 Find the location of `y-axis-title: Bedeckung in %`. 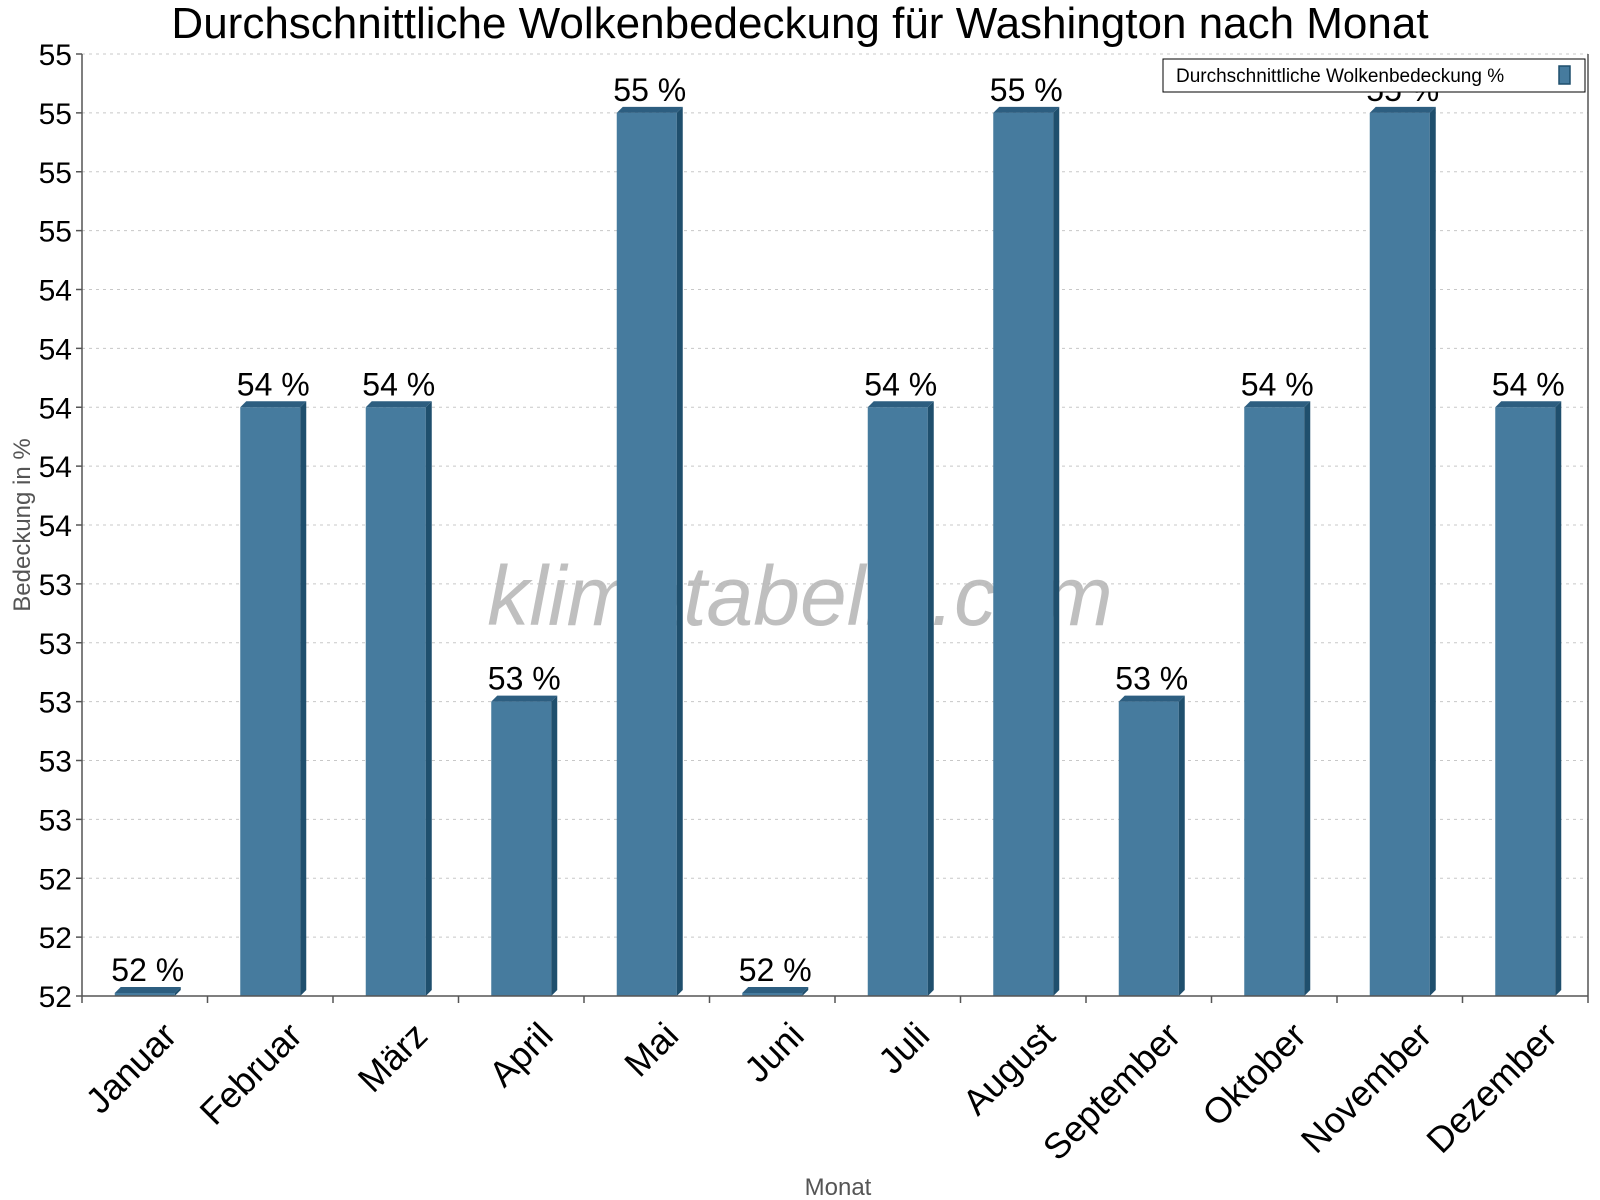

y-axis-title: Bedeckung in % is located at coordinates (22, 524).